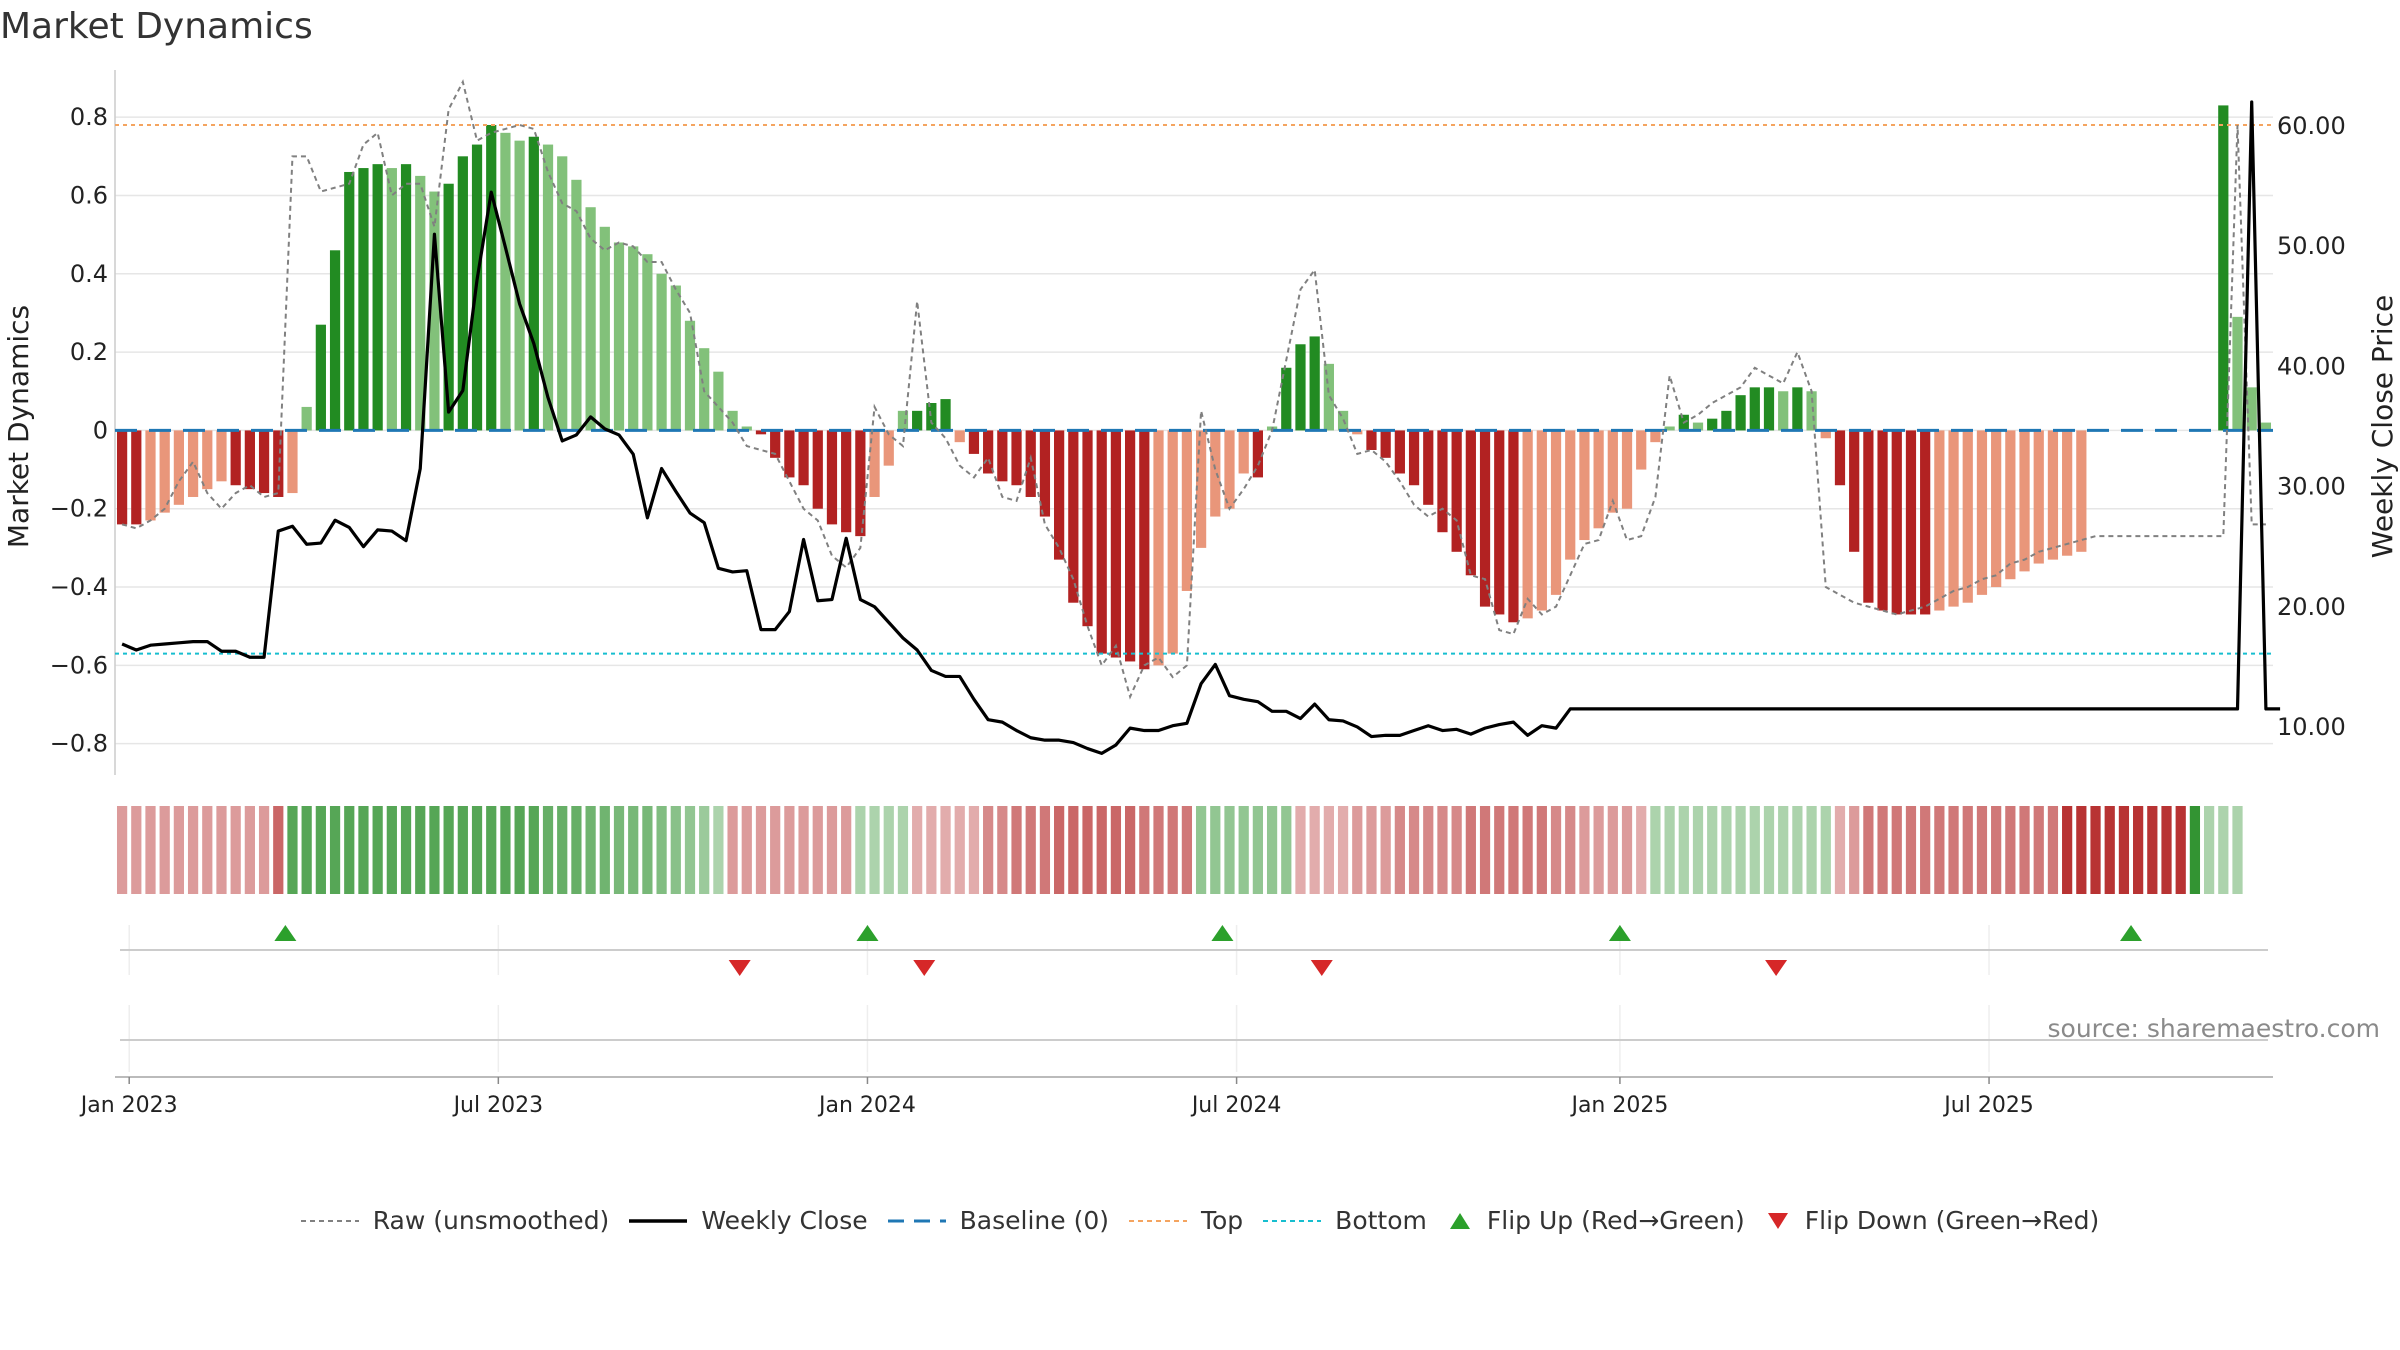 This screenshot has width=2400, height=1350. Describe the element at coordinates (285, 933) in the screenshot. I see `flip-up-marker` at that location.